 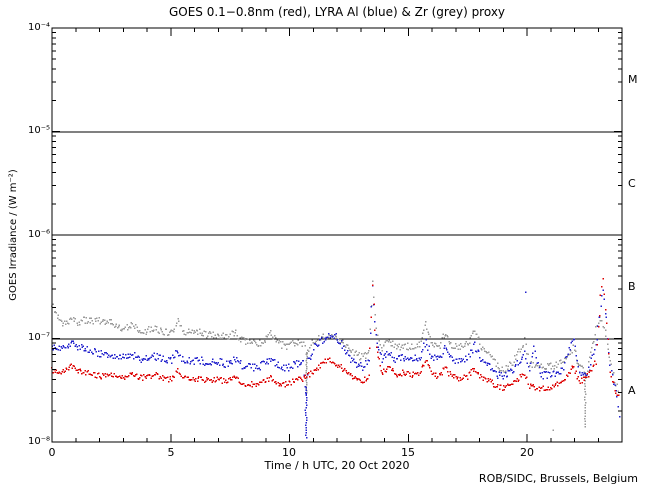 I want to click on x-tick-label-10: 10, so click(x=289, y=452).